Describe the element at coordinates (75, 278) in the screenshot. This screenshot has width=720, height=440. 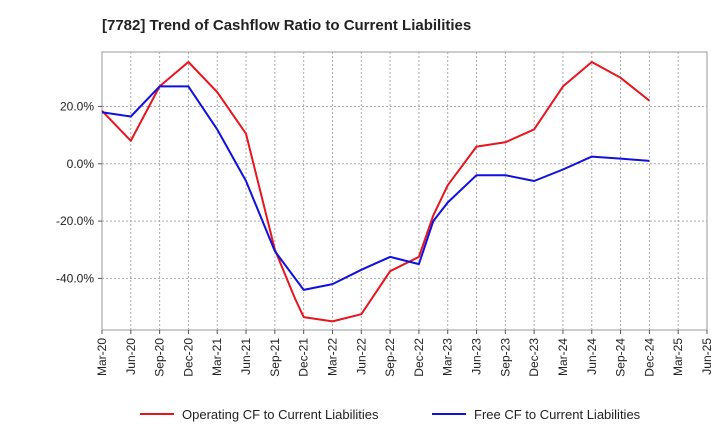
I see `y-tick-label: -40.0%` at that location.